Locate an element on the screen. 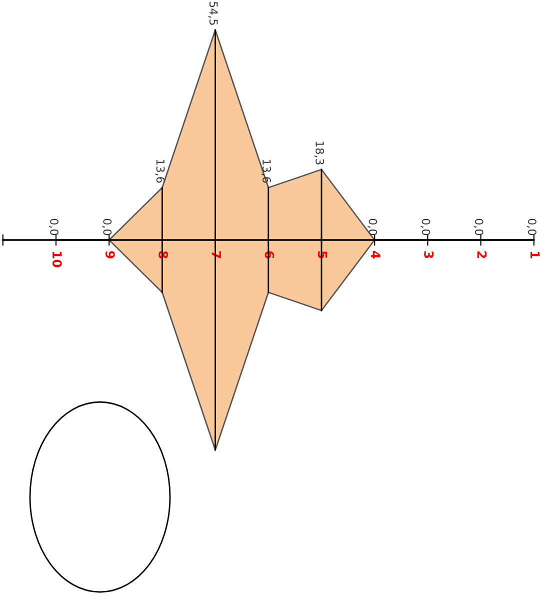 Image resolution: width=542 pixels, height=597 pixels. data-label: 54,5 is located at coordinates (213, 13).